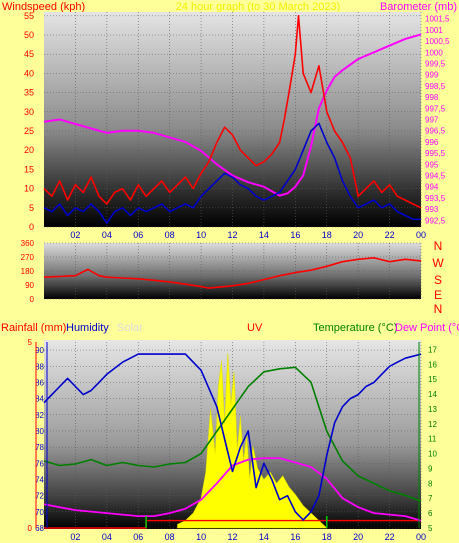 This screenshot has height=543, width=459. What do you see at coordinates (39, 366) in the screenshot?
I see `humidity-tick-label: 88` at bounding box center [39, 366].